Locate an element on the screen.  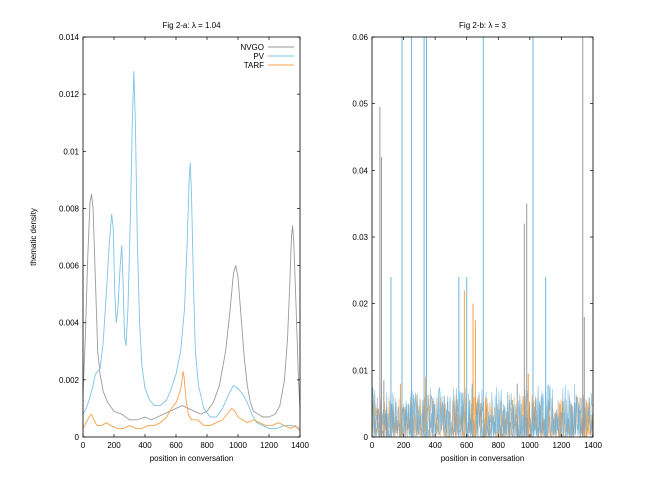
chart-a-y-tick-label: 0.008 is located at coordinates (69, 208).